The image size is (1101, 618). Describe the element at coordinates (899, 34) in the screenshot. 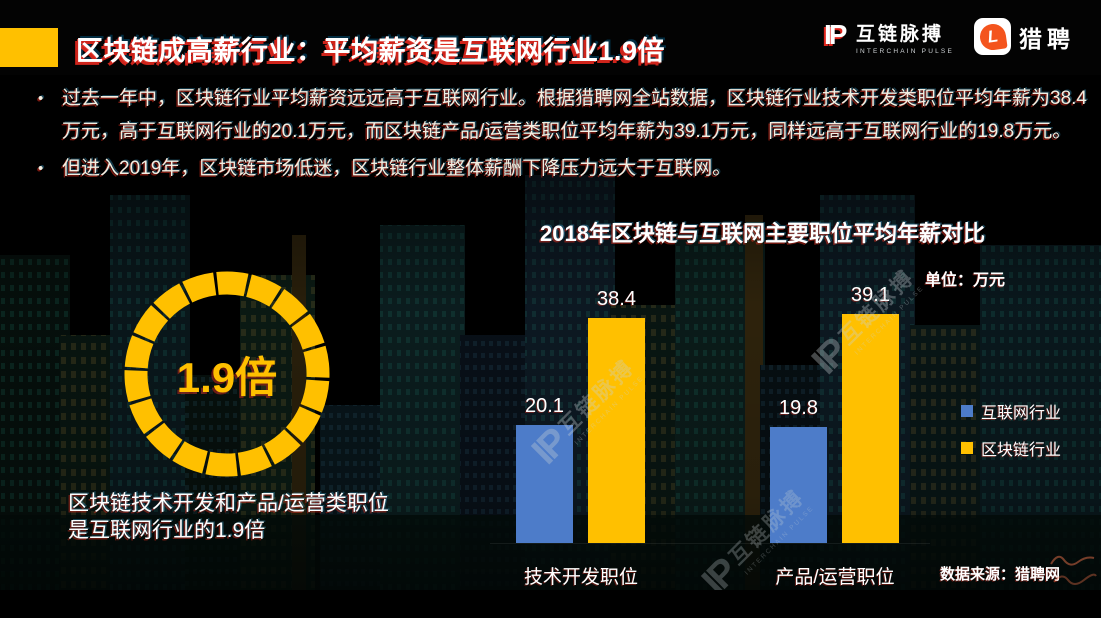

I see `interchain-pulse-logo-name: 互链脉搏` at that location.